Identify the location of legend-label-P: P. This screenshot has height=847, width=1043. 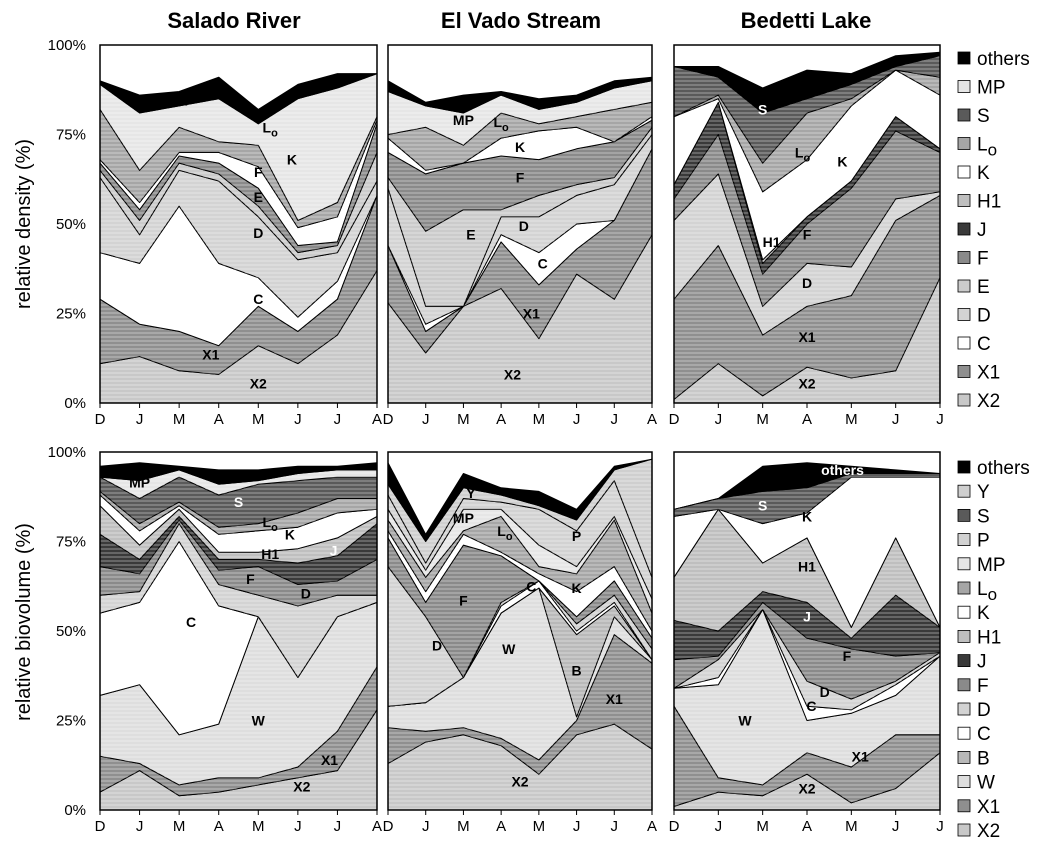
(983, 541).